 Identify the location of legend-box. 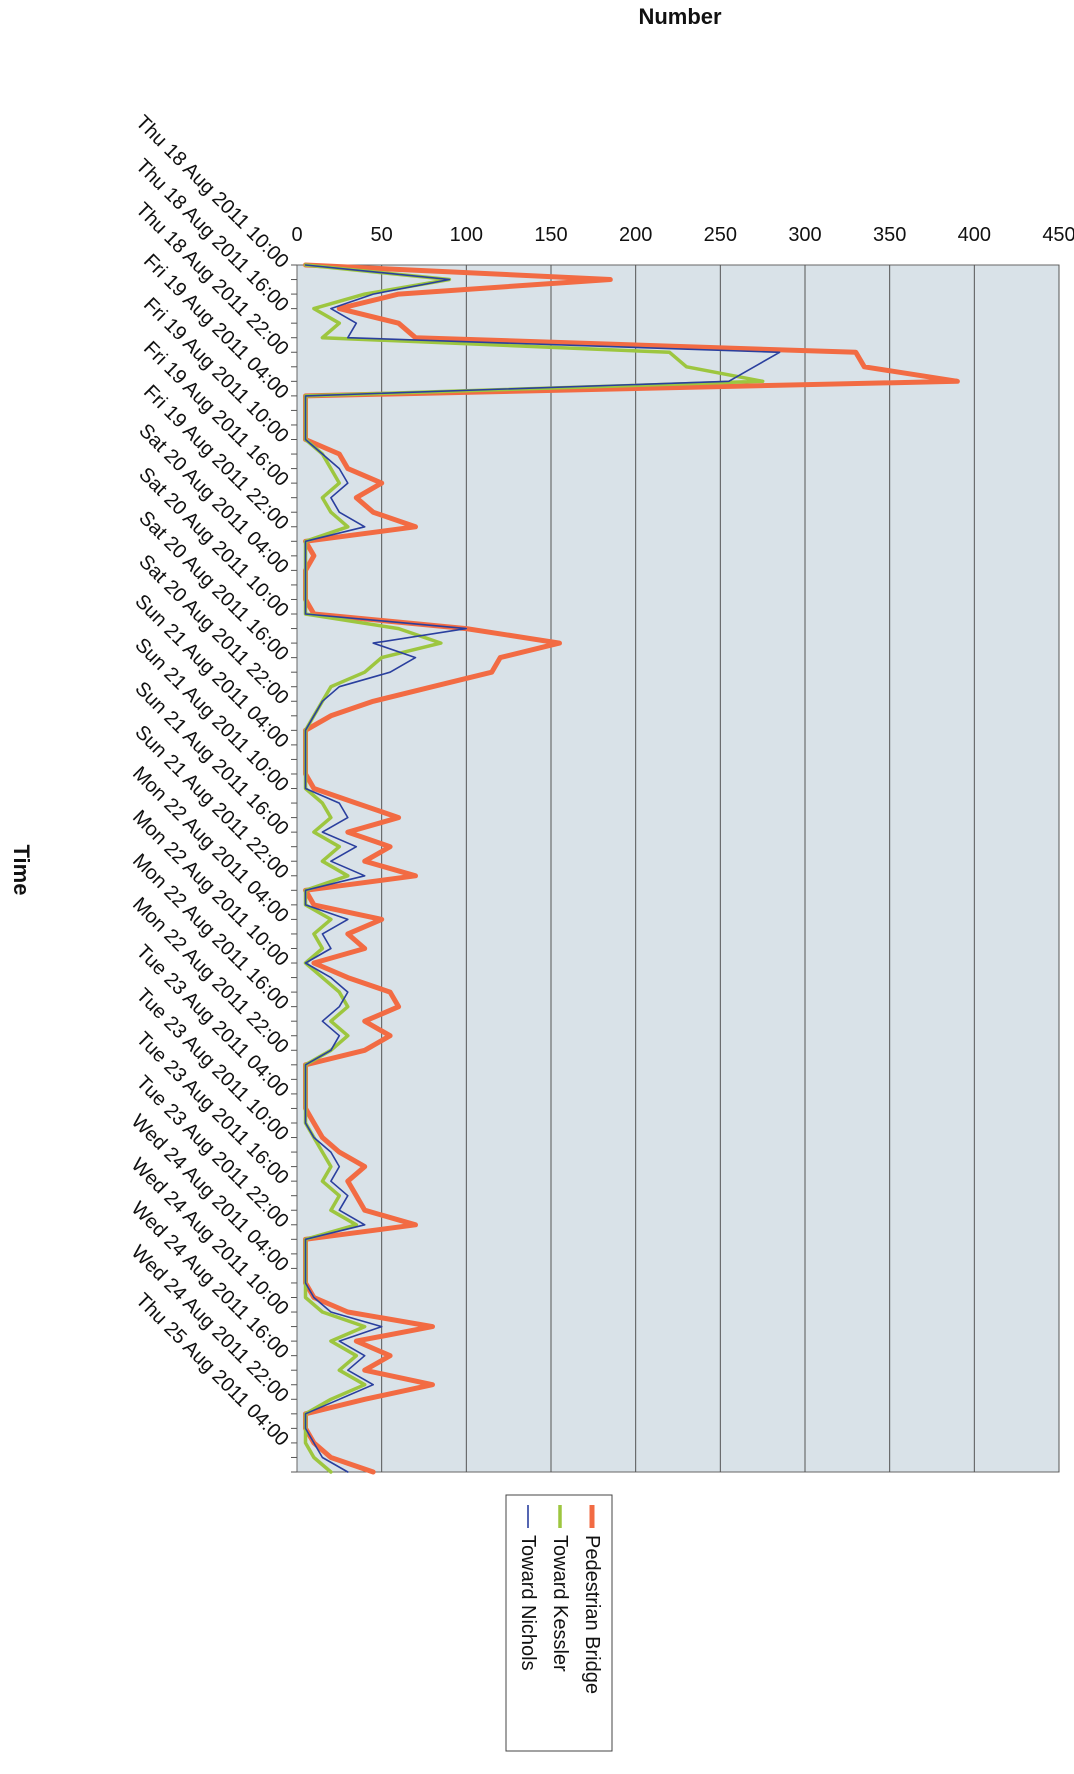
(559, 1623).